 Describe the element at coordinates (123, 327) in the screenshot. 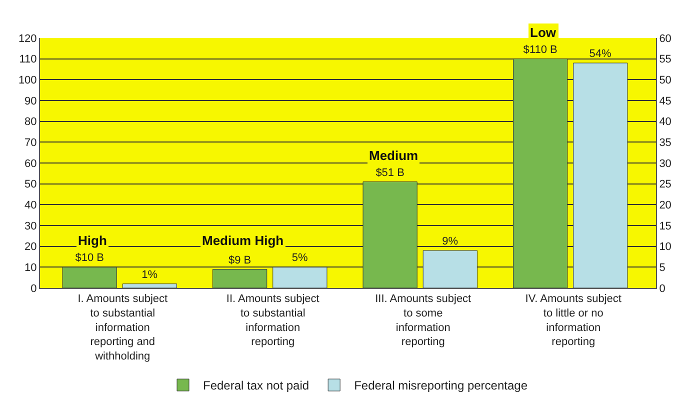

I see `x-tick-label: I. Amounts subject to substantial information reporting and withholding` at that location.